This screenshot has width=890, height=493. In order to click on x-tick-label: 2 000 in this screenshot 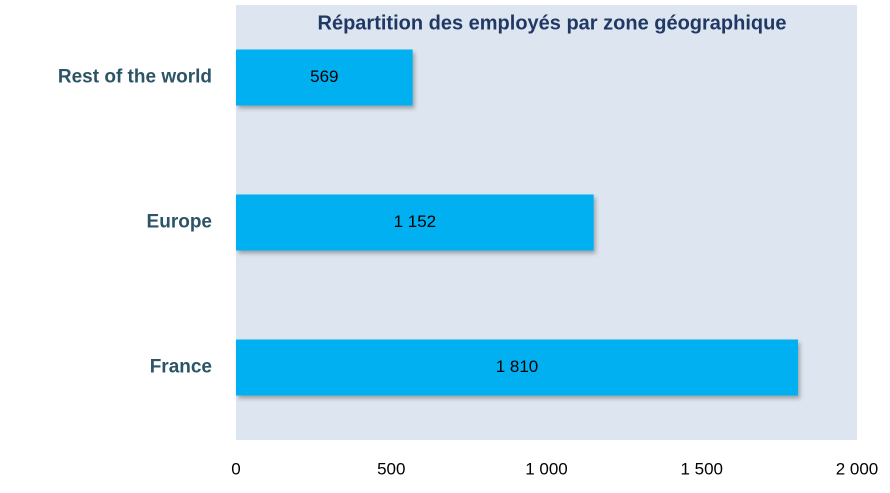, I will do `click(857, 468)`.